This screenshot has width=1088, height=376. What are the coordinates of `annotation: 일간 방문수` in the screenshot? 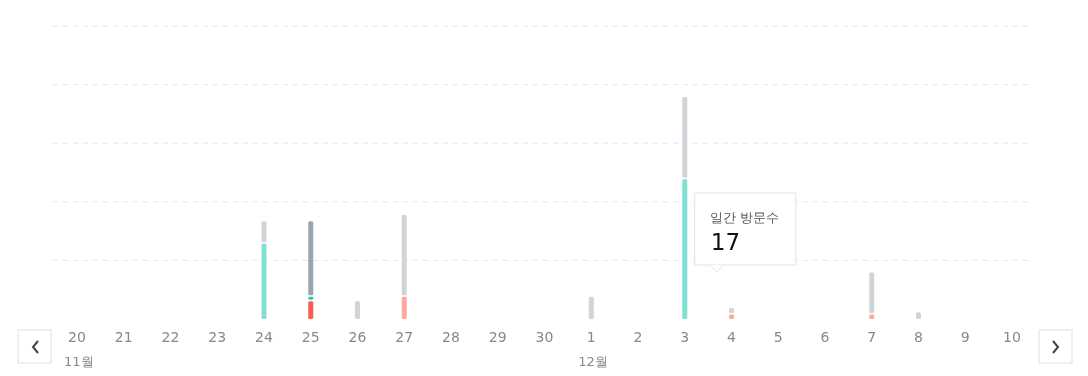 It's located at (744, 217).